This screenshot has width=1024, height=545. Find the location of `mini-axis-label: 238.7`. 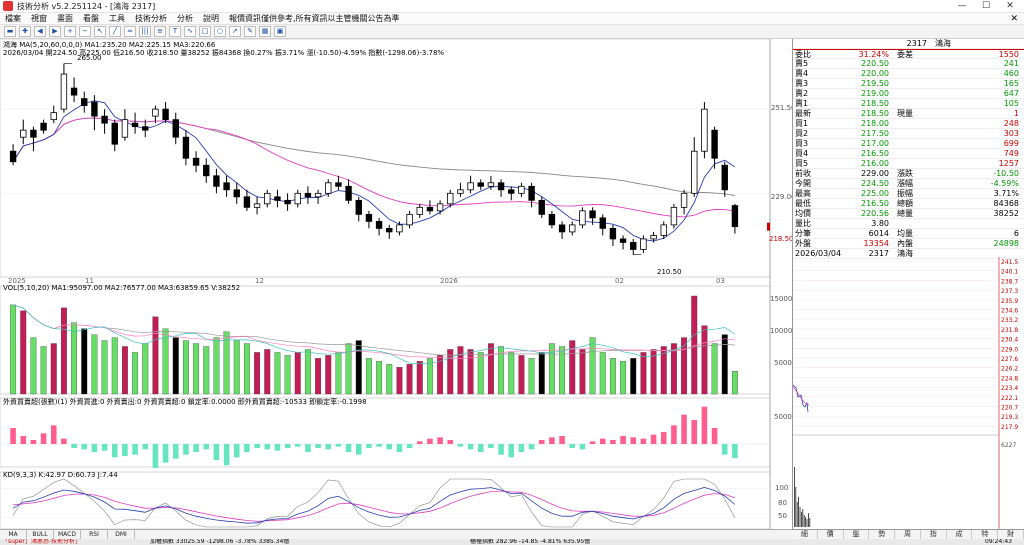

mini-axis-label: 238.7 is located at coordinates (1009, 281).